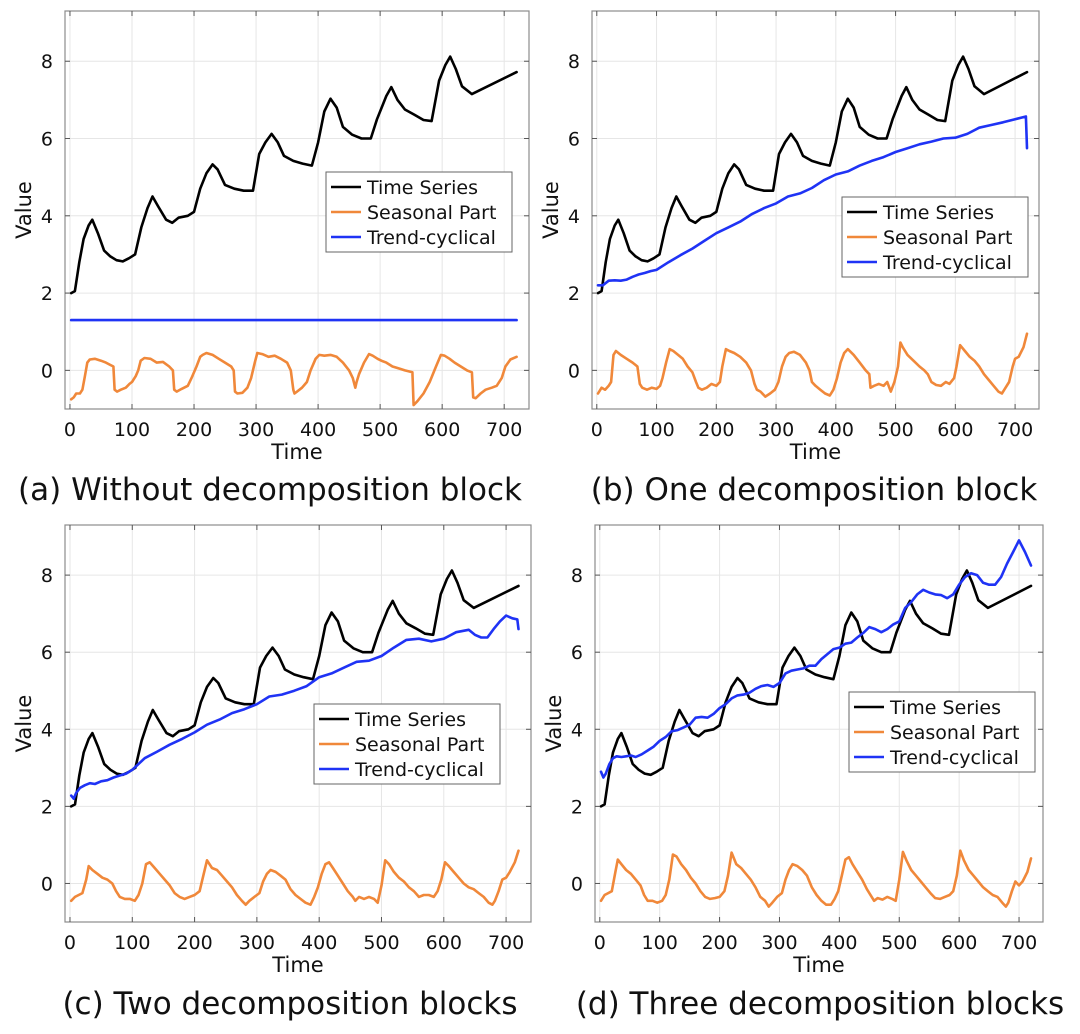 Image resolution: width=1080 pixels, height=1034 pixels. Describe the element at coordinates (814, 490) in the screenshot. I see `panel-caption: (b) One decomposition block` at that location.